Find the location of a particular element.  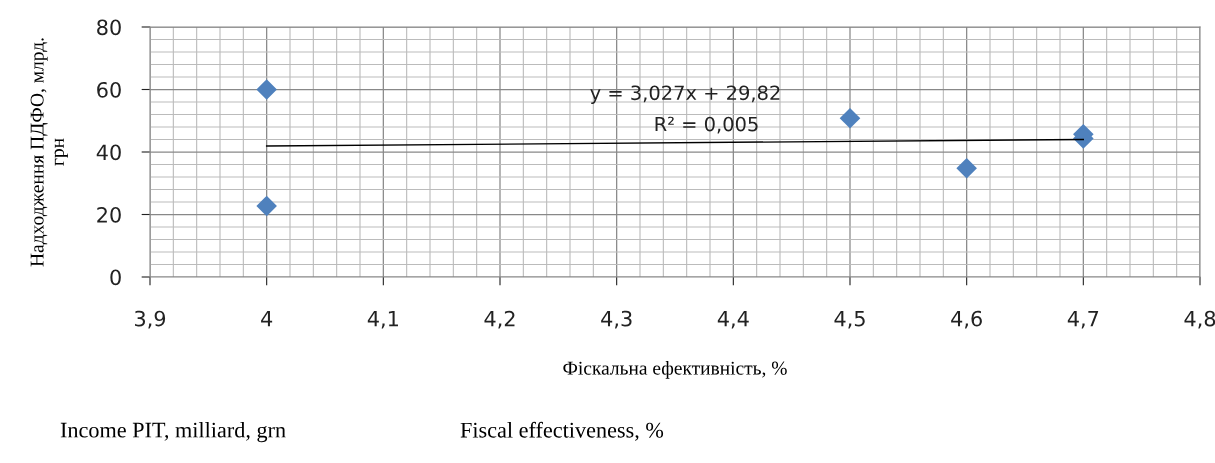

x-tick-label: 3,9 is located at coordinates (150, 319).